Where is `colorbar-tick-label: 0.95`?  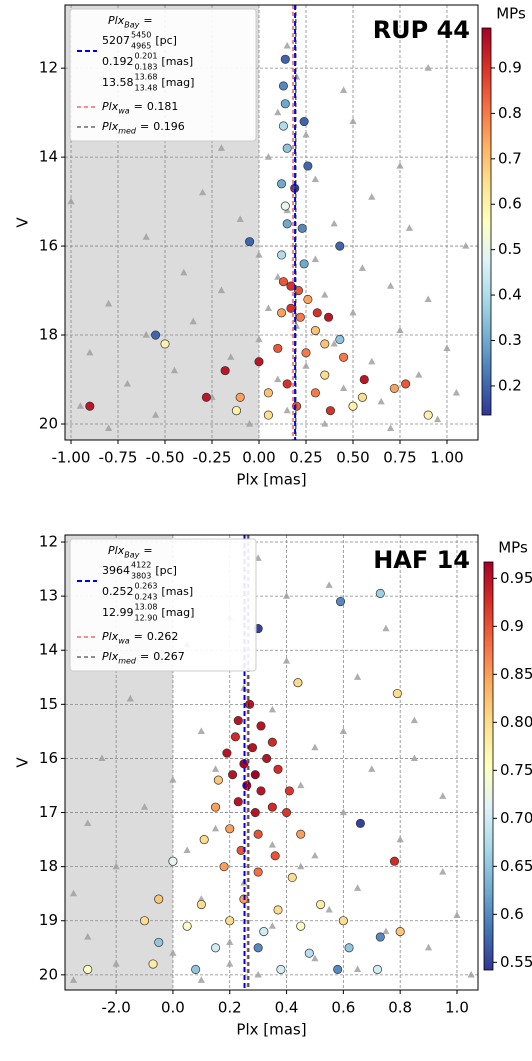
colorbar-tick-label: 0.95 is located at coordinates (516, 578).